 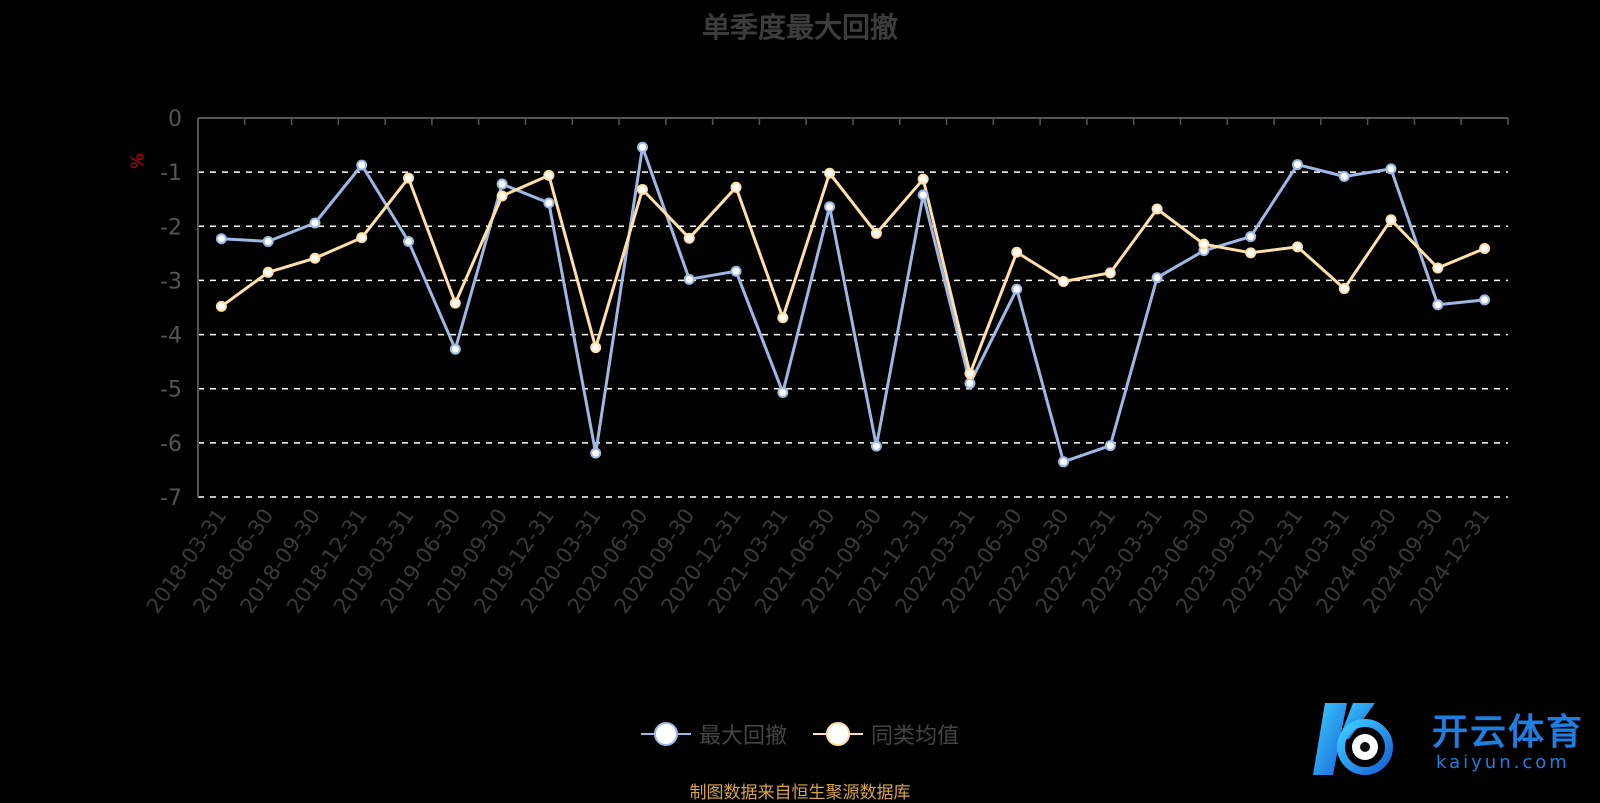 I want to click on legend-label-max-drawdown: 最大回撤, so click(x=742, y=736).